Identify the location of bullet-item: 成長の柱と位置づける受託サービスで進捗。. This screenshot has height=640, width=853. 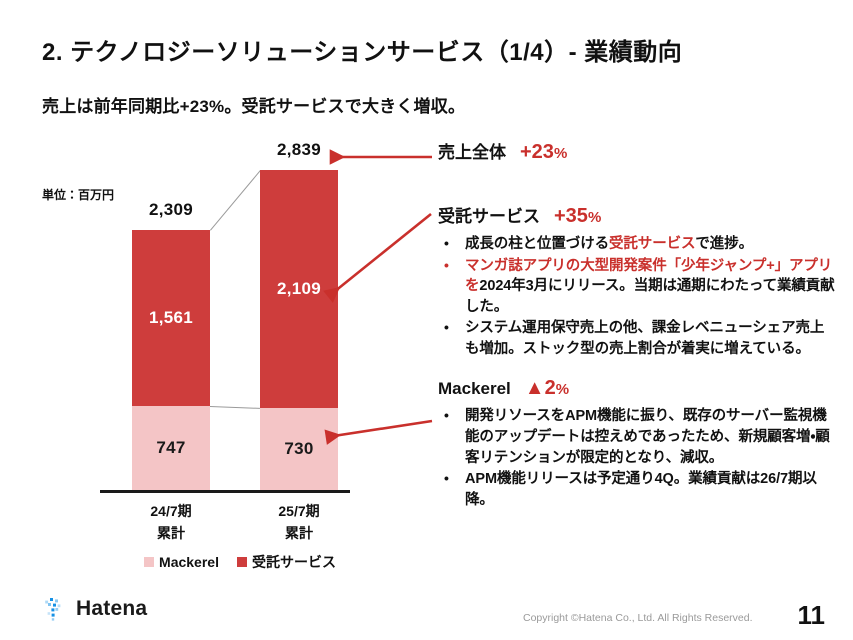
(638, 244).